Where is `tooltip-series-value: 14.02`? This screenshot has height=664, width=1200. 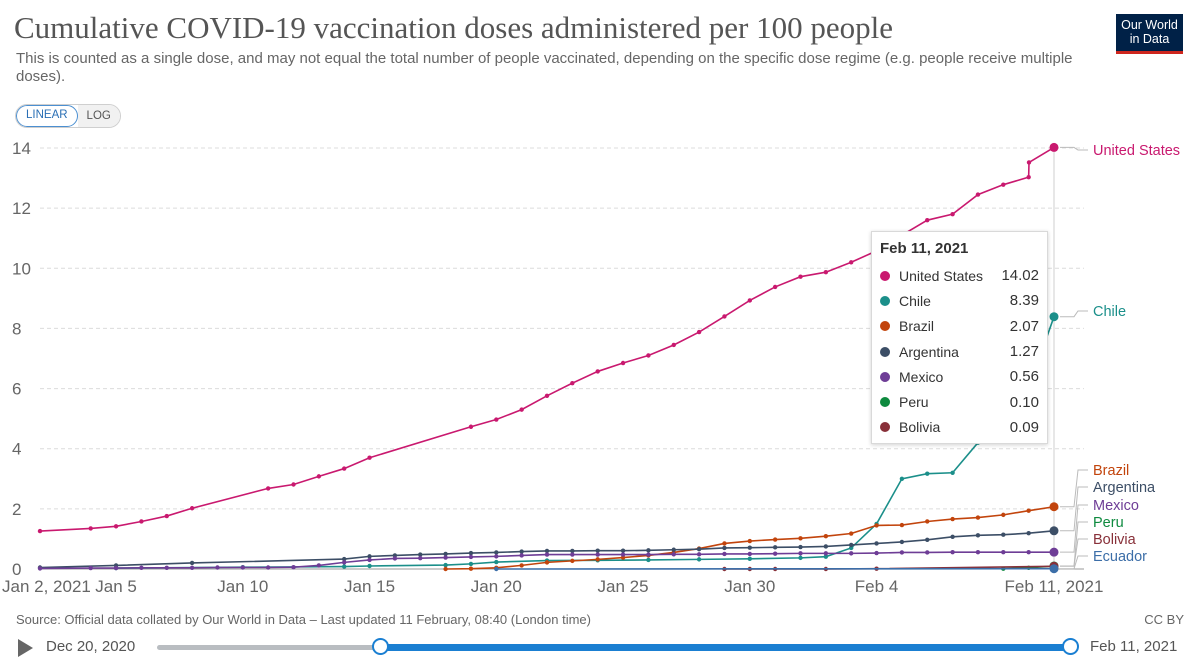 tooltip-series-value: 14.02 is located at coordinates (1020, 276).